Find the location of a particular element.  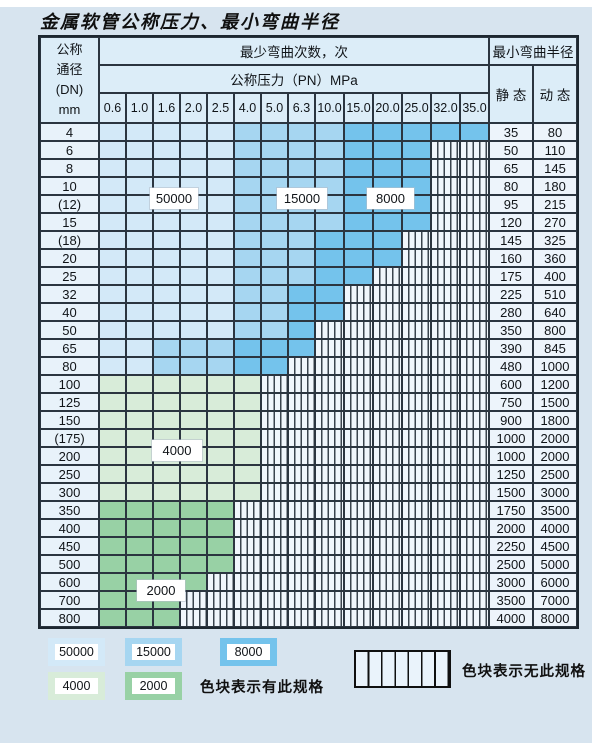

static-radius-cell: 3000 is located at coordinates (511, 582).